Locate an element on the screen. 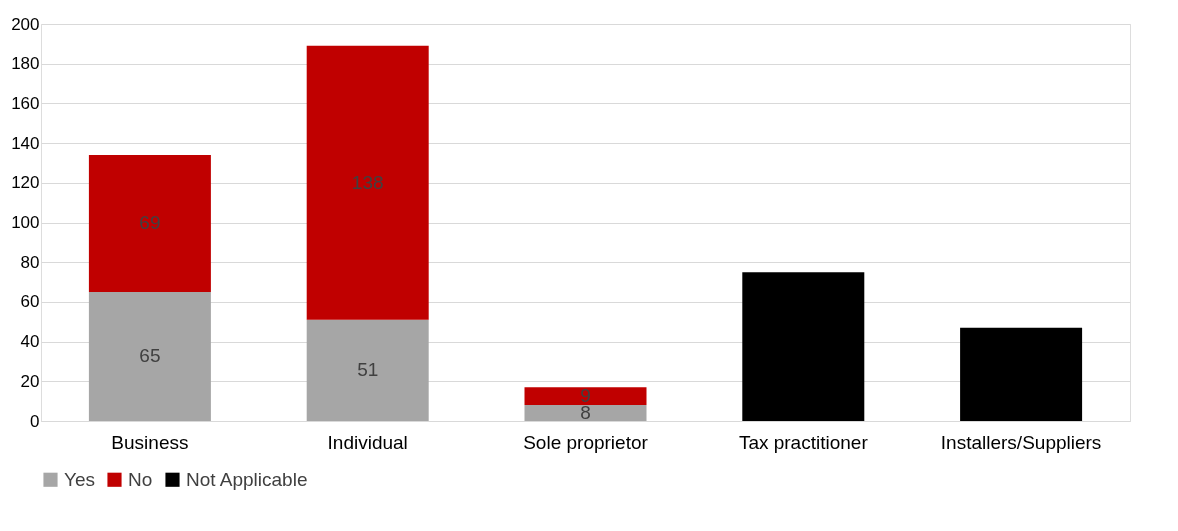 The image size is (1178, 531). x-tick-label: Business is located at coordinates (150, 442).